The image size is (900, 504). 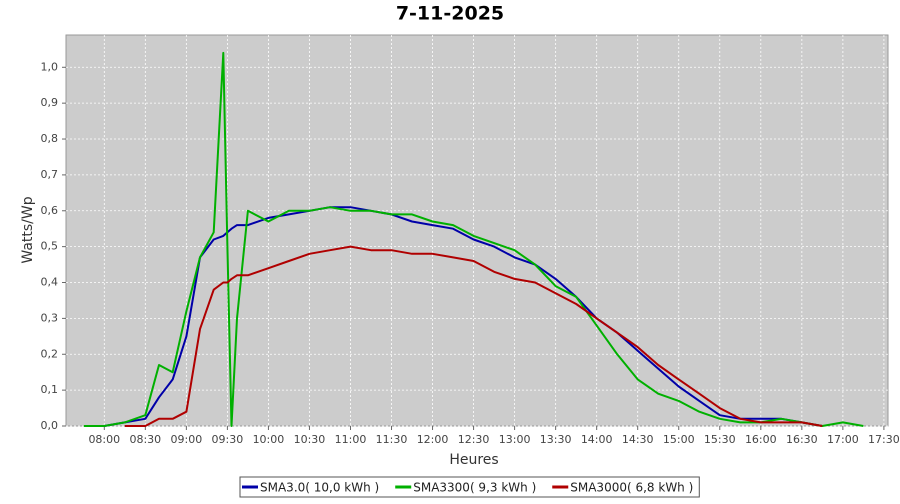 I want to click on legend-box, so click(x=469, y=487).